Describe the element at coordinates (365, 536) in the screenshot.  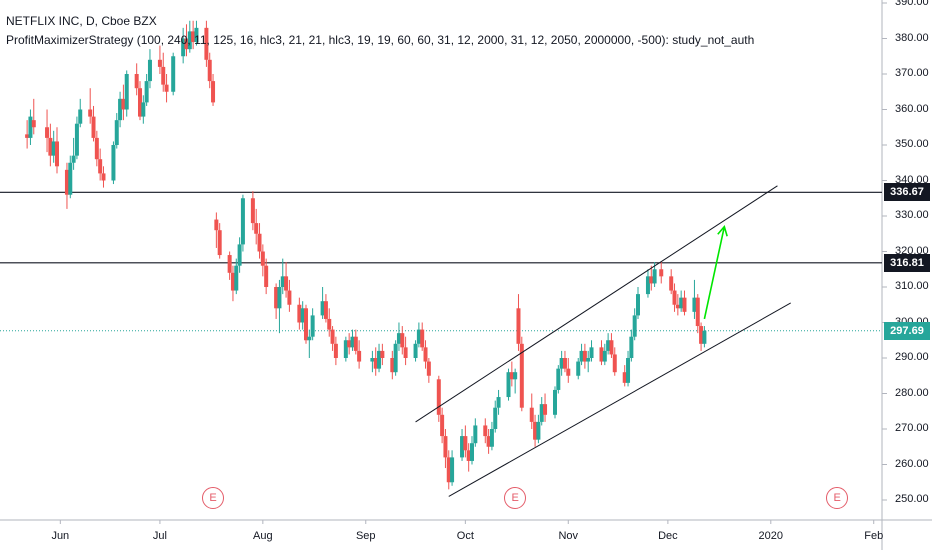
I see `x-tick-label: Sep` at that location.